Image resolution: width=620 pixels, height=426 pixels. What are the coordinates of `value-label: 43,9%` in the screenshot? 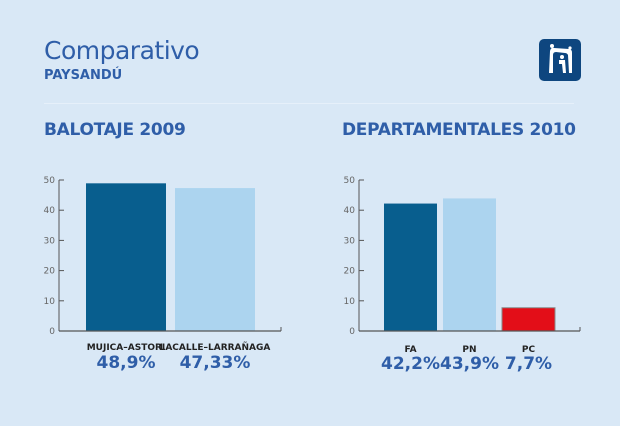 It's located at (469, 364).